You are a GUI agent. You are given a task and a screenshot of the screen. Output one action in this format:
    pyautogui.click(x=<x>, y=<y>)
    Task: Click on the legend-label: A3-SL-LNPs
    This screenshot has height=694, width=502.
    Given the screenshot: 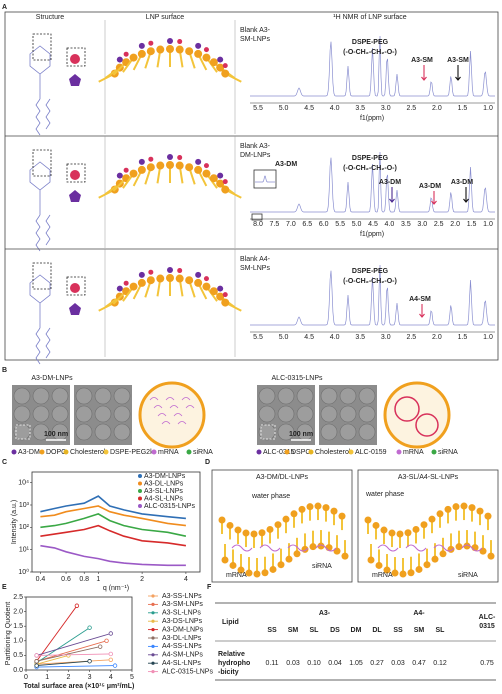 What is the action you would take?
    pyautogui.click(x=181, y=613)
    